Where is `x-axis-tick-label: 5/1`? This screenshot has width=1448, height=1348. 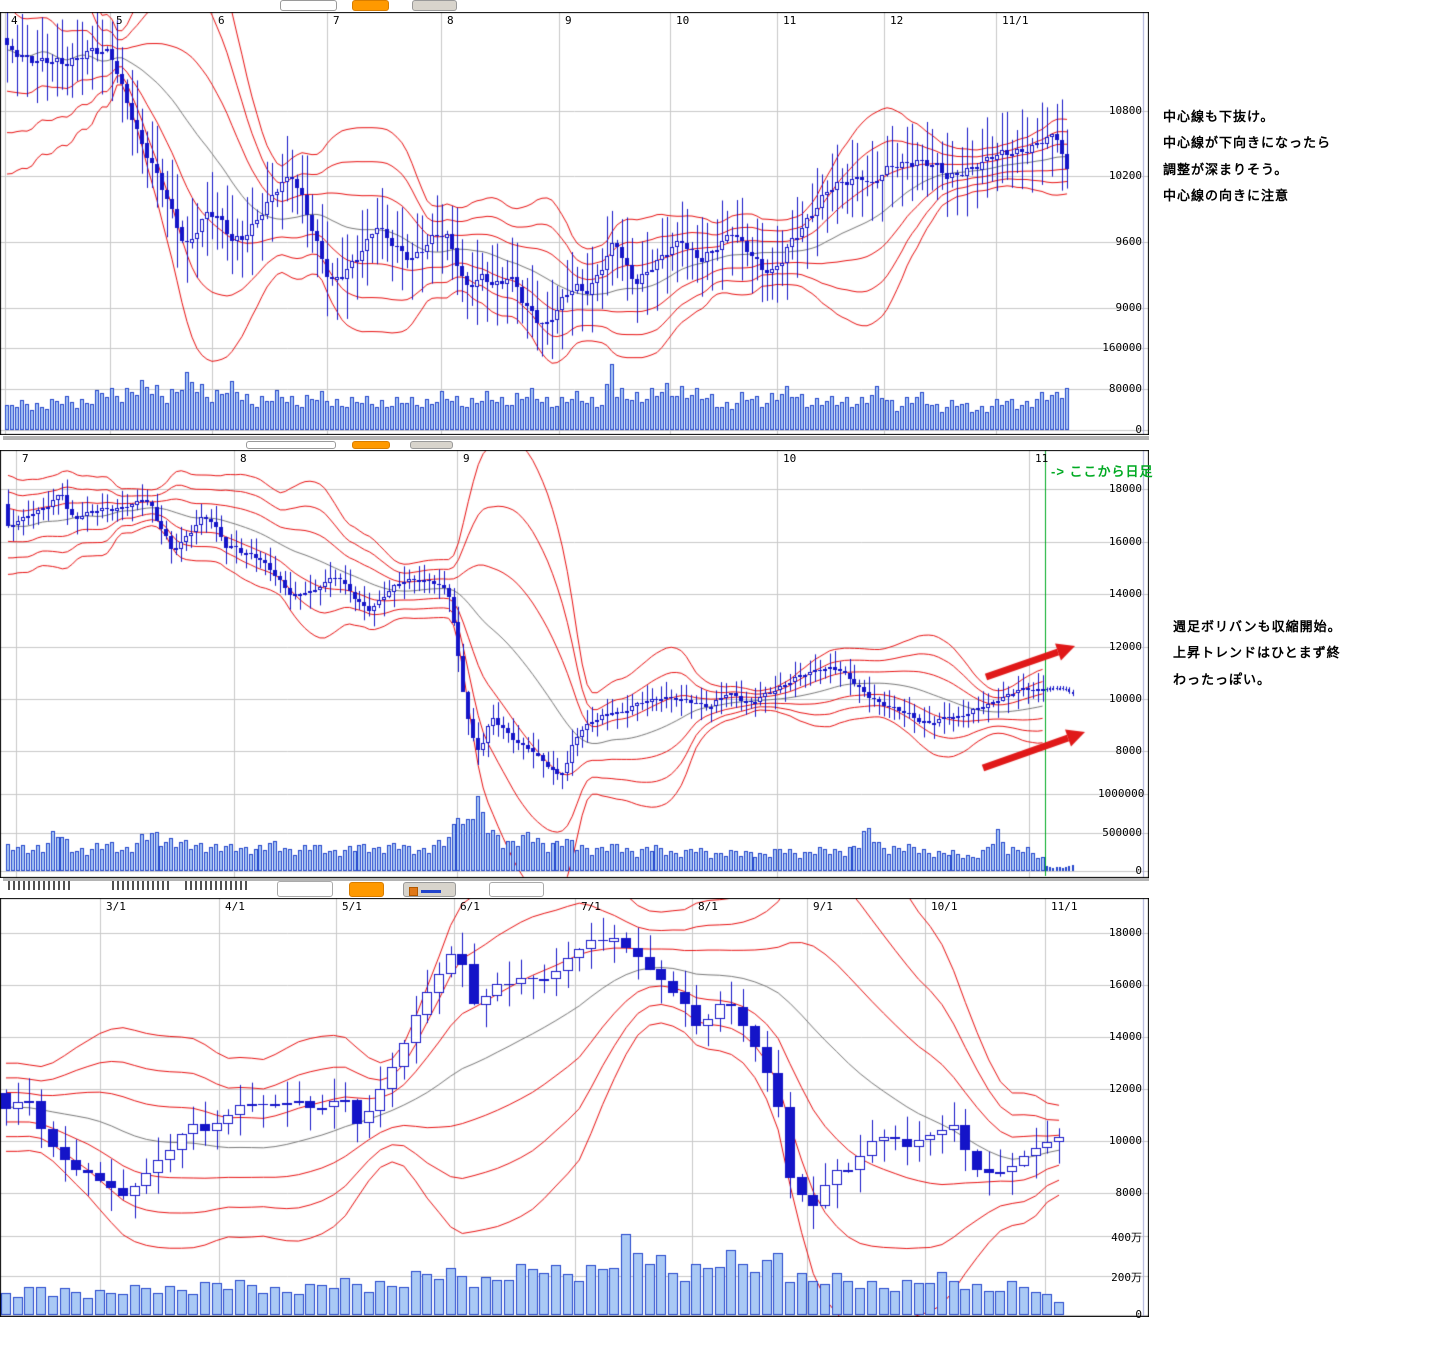
x-axis-tick-label: 5/1 is located at coordinates (352, 906).